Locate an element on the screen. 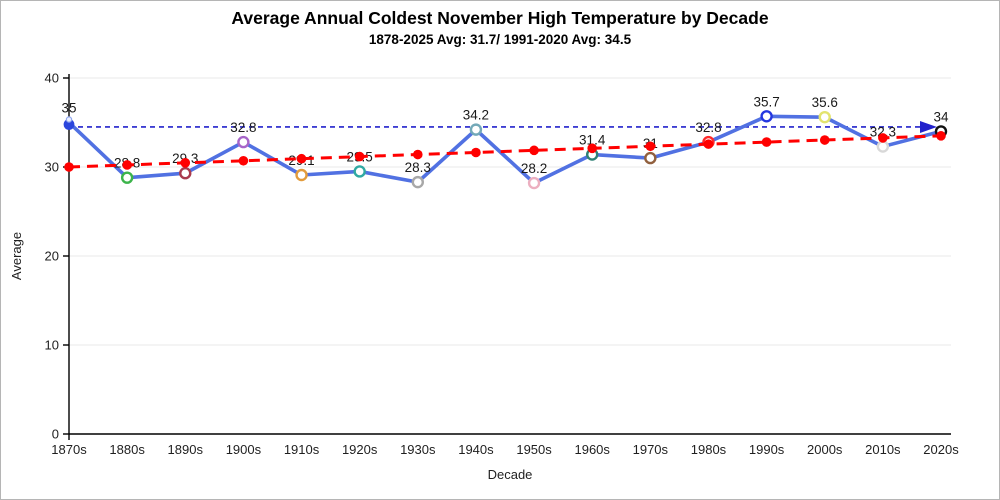  x-tick-label: 2010s is located at coordinates (883, 449).